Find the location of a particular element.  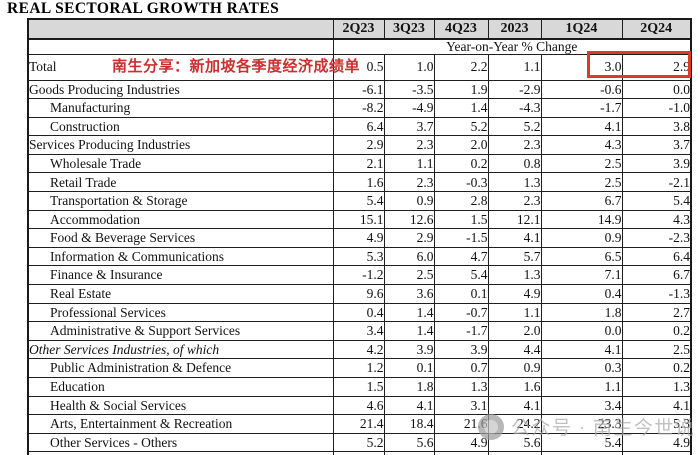

table-row: Manufacturing -8.2 -4.9 1.4 -4.3 -1.7 -1.0 is located at coordinates (359, 108).